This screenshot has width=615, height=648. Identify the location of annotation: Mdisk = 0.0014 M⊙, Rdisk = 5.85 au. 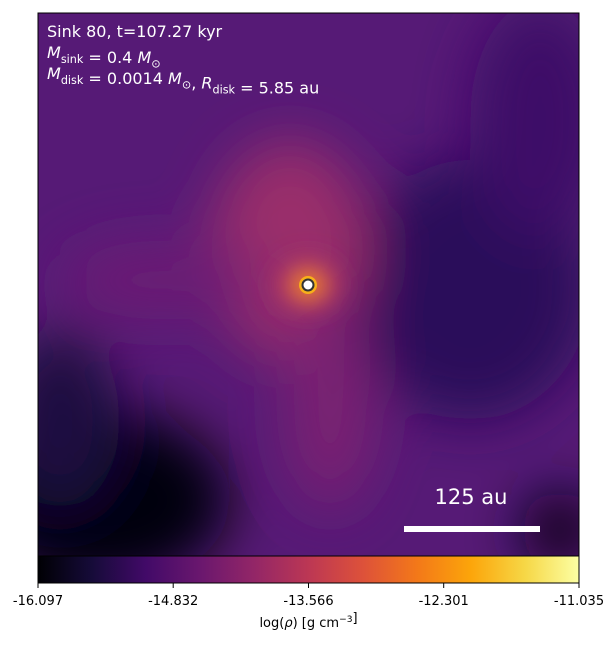
(183, 80).